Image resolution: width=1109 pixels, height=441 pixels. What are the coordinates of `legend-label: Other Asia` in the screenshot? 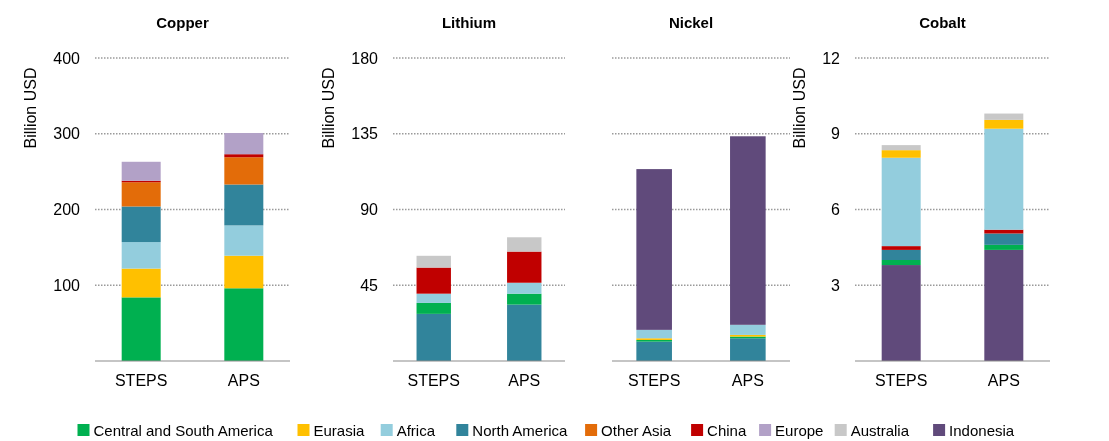 It's located at (636, 430).